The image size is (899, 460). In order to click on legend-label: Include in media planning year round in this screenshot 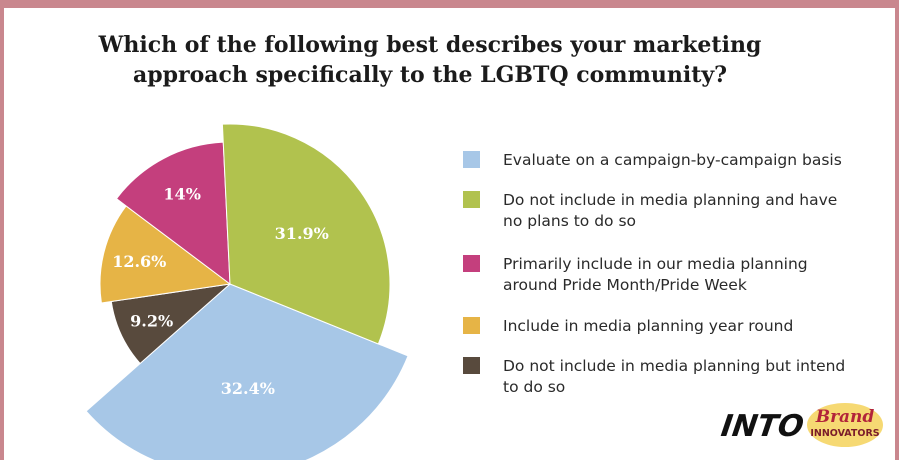, I will do `click(648, 326)`.